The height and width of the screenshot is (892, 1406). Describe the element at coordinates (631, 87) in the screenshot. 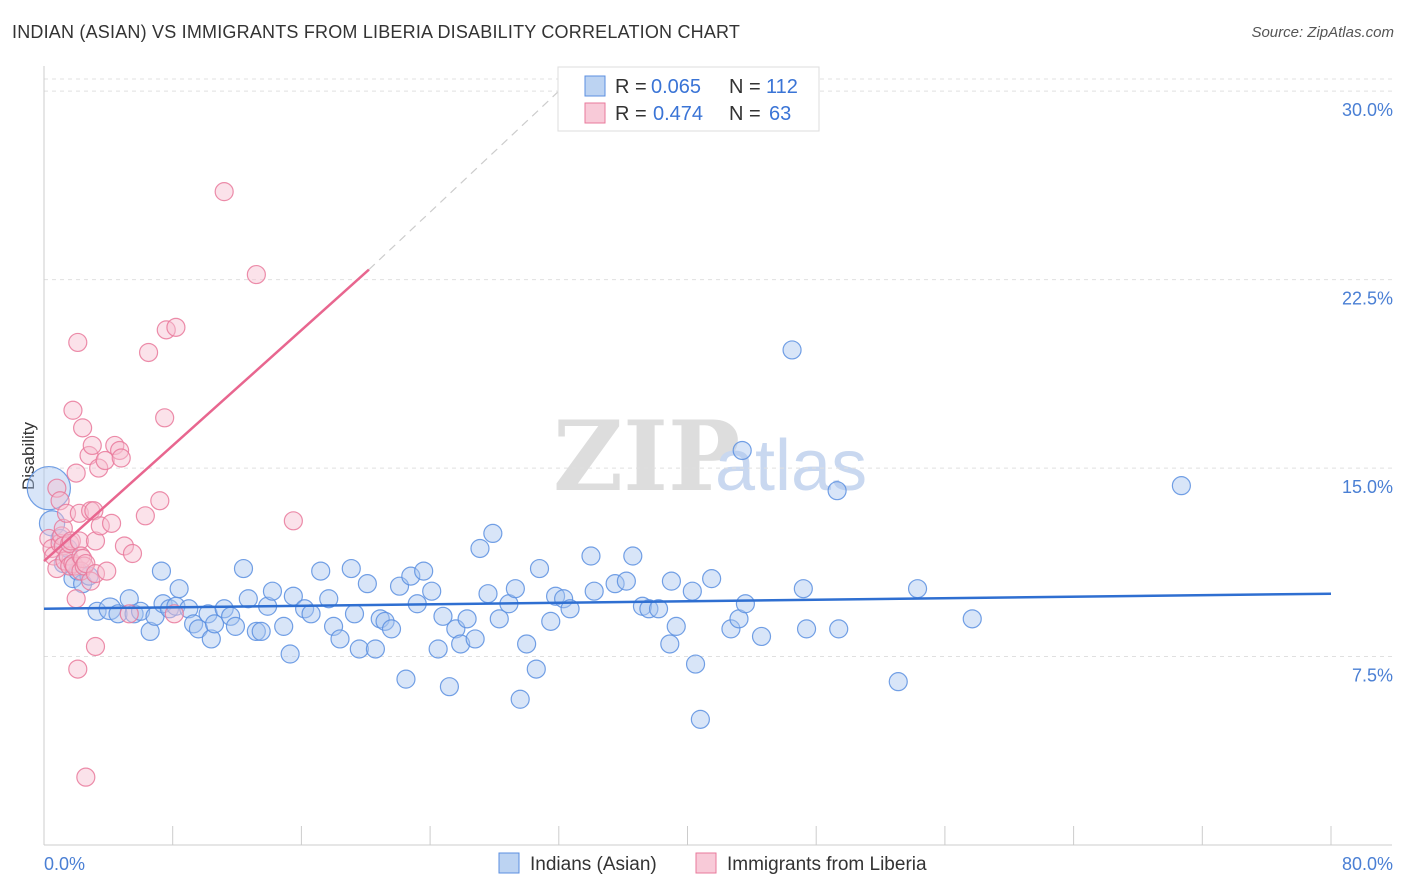

I see `legend-r-label-1: R =` at that location.